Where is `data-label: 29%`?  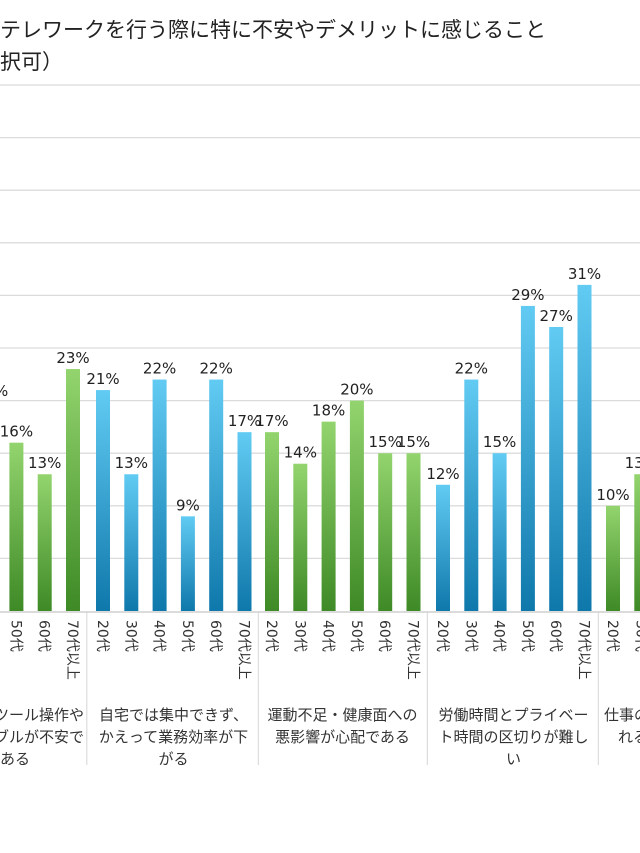 data-label: 29% is located at coordinates (527, 295).